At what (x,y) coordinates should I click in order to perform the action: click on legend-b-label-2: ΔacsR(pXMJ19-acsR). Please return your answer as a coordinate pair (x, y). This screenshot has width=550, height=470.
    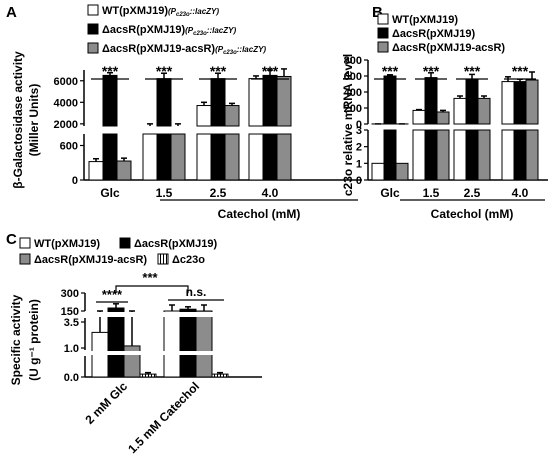
    Looking at the image, I should click on (448, 48).